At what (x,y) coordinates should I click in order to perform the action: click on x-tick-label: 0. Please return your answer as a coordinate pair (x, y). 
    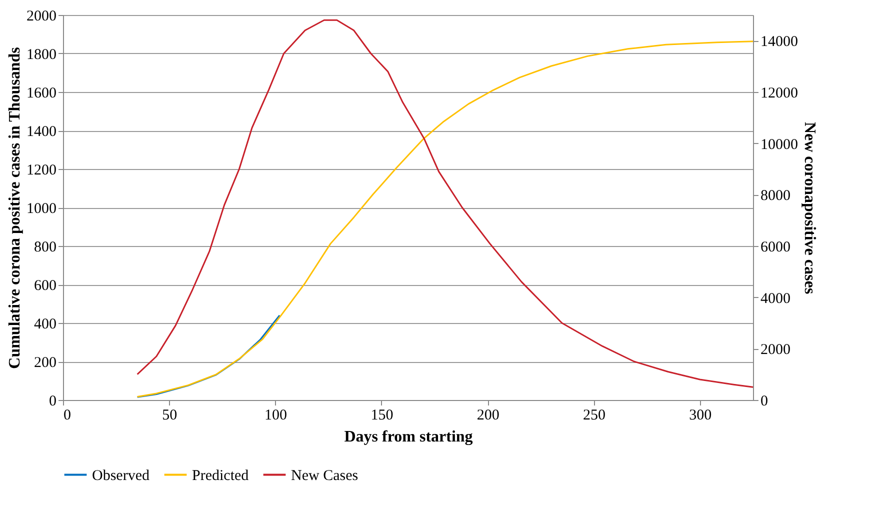
    Looking at the image, I should click on (67, 416).